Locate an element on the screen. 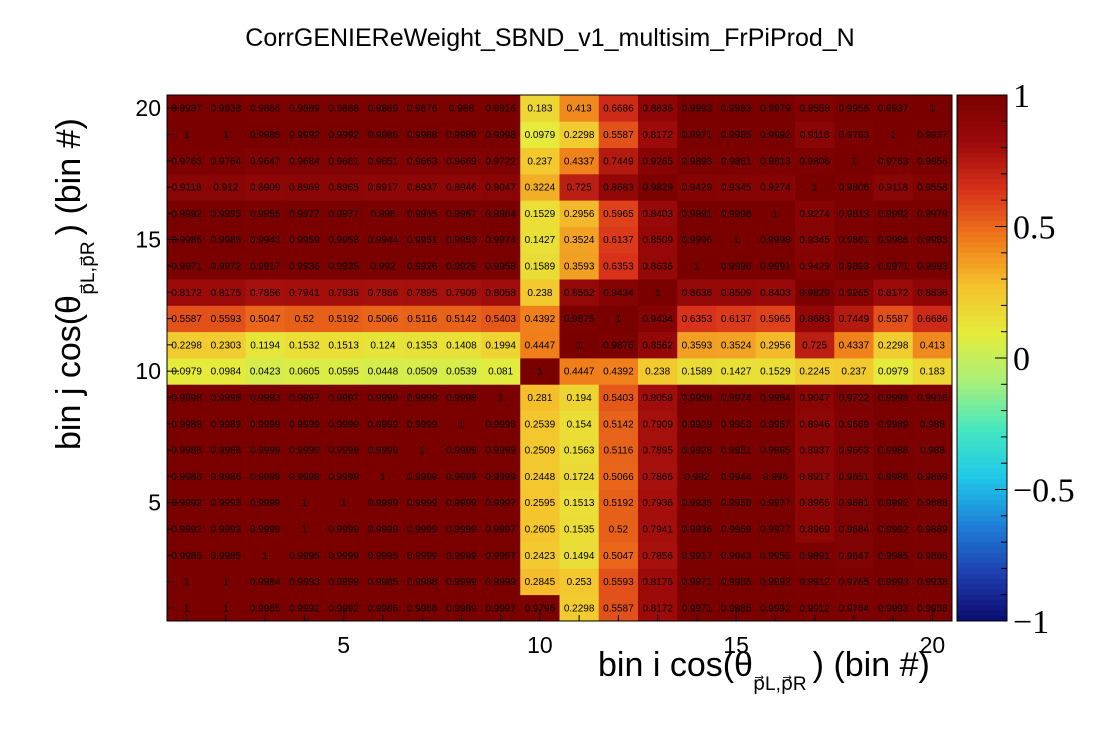  heatmap-cell-value: 0.0979 is located at coordinates (540, 135).